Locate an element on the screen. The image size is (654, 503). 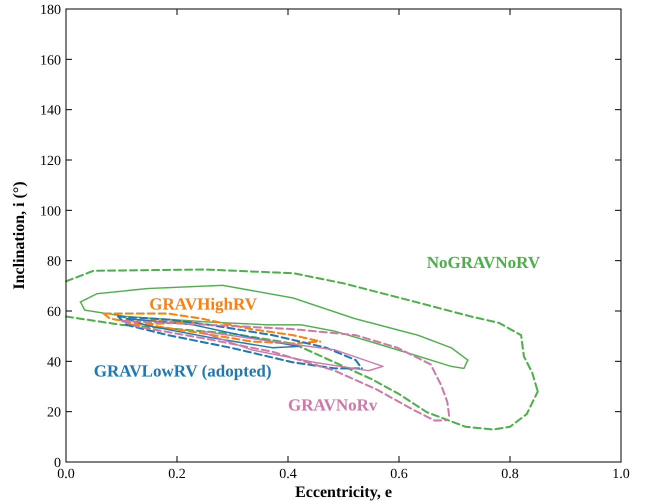
y-tick-label: 80 is located at coordinates (54, 262).